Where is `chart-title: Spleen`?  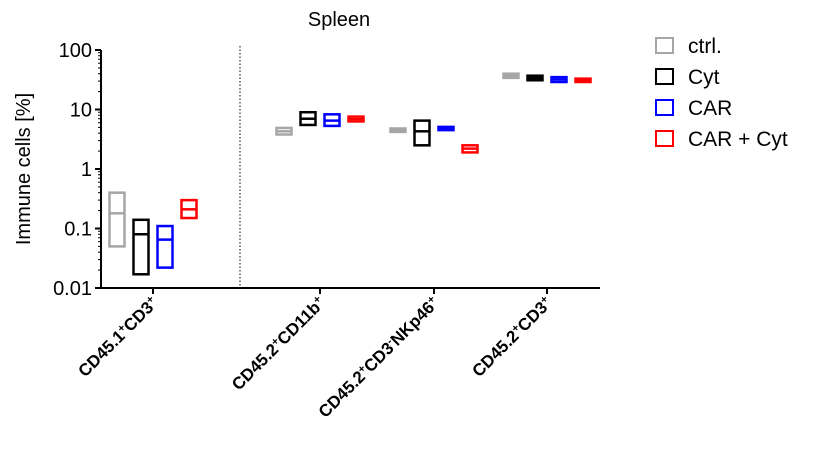
chart-title: Spleen is located at coordinates (339, 20).